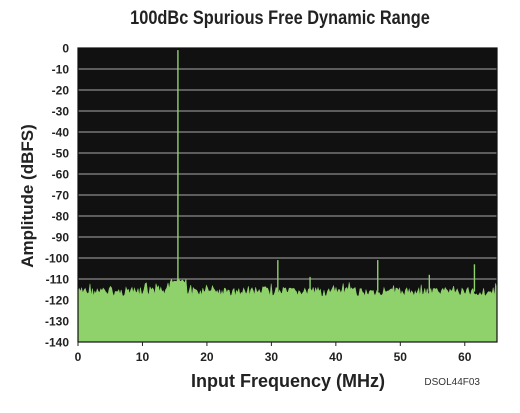 The image size is (520, 413). What do you see at coordinates (61, 196) in the screenshot?
I see `y-tick-label: -70` at bounding box center [61, 196].